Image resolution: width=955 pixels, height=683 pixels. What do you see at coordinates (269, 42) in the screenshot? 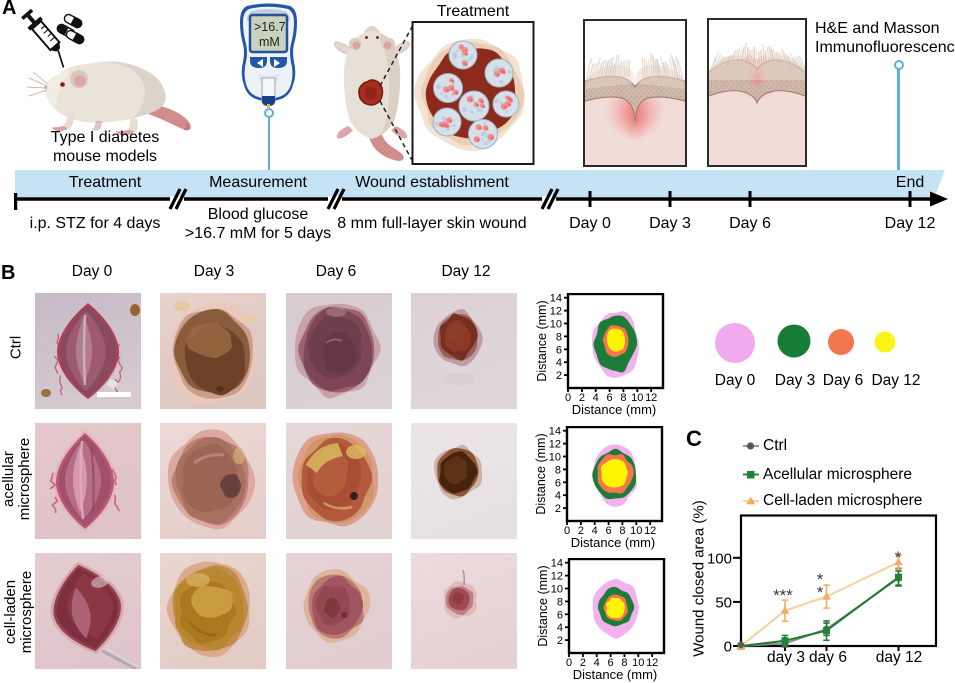
I see `svg-text: mM` at bounding box center [269, 42].